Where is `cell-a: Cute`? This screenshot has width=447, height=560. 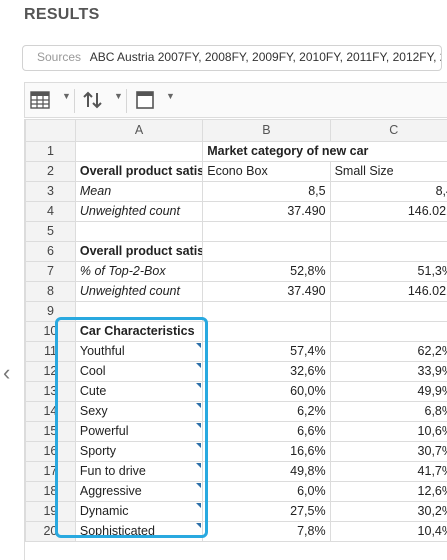
cell-a: Cute is located at coordinates (139, 391).